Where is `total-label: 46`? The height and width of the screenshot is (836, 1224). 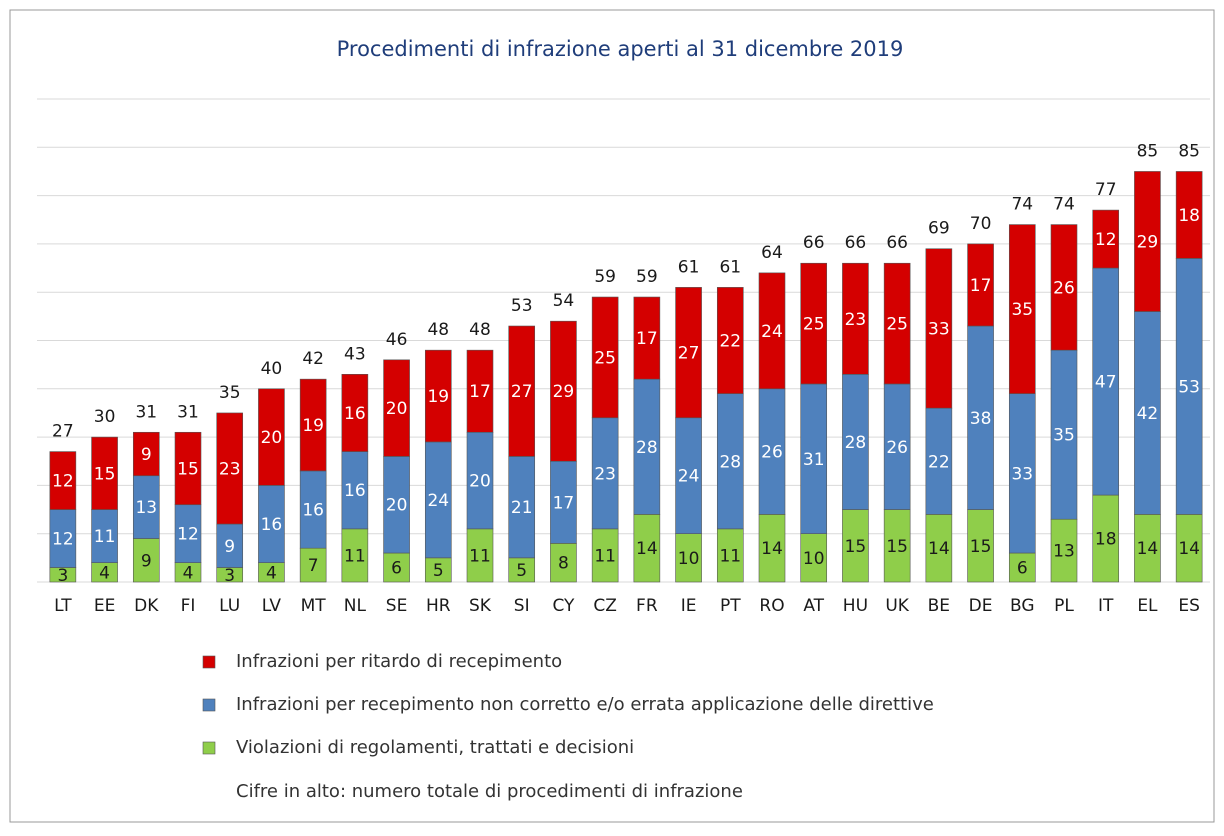 total-label: 46 is located at coordinates (397, 340).